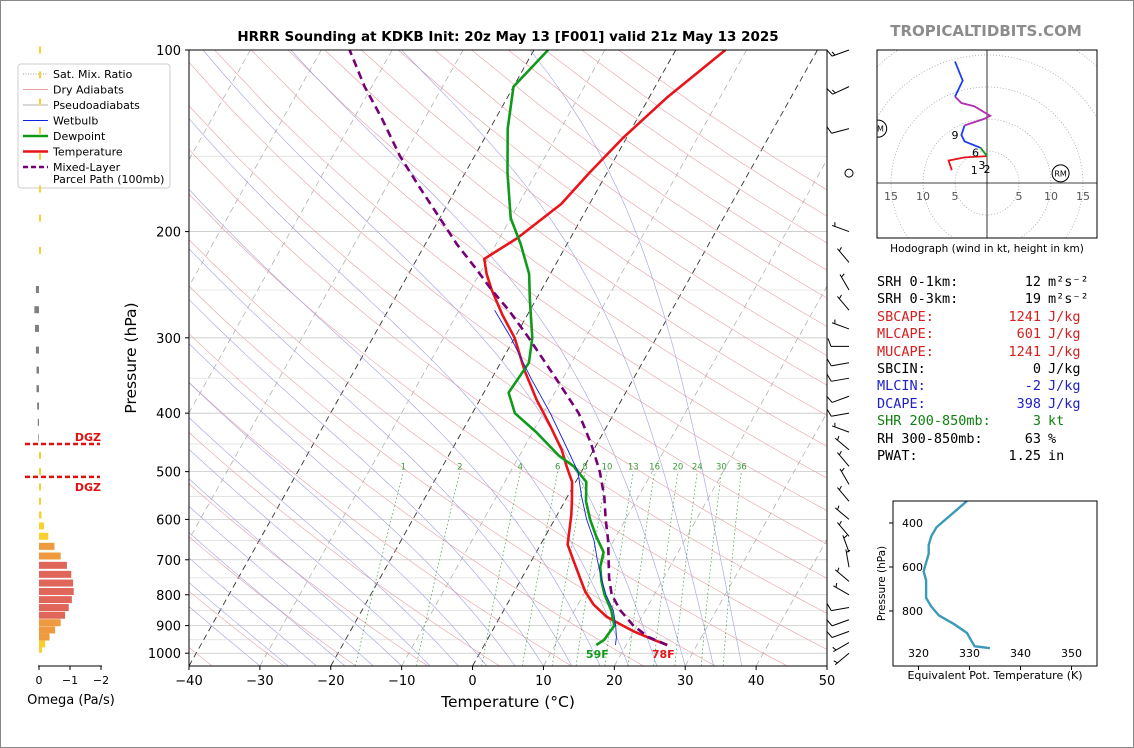 This screenshot has width=1134, height=748. I want to click on index-unit: J/kg, so click(1064, 386).